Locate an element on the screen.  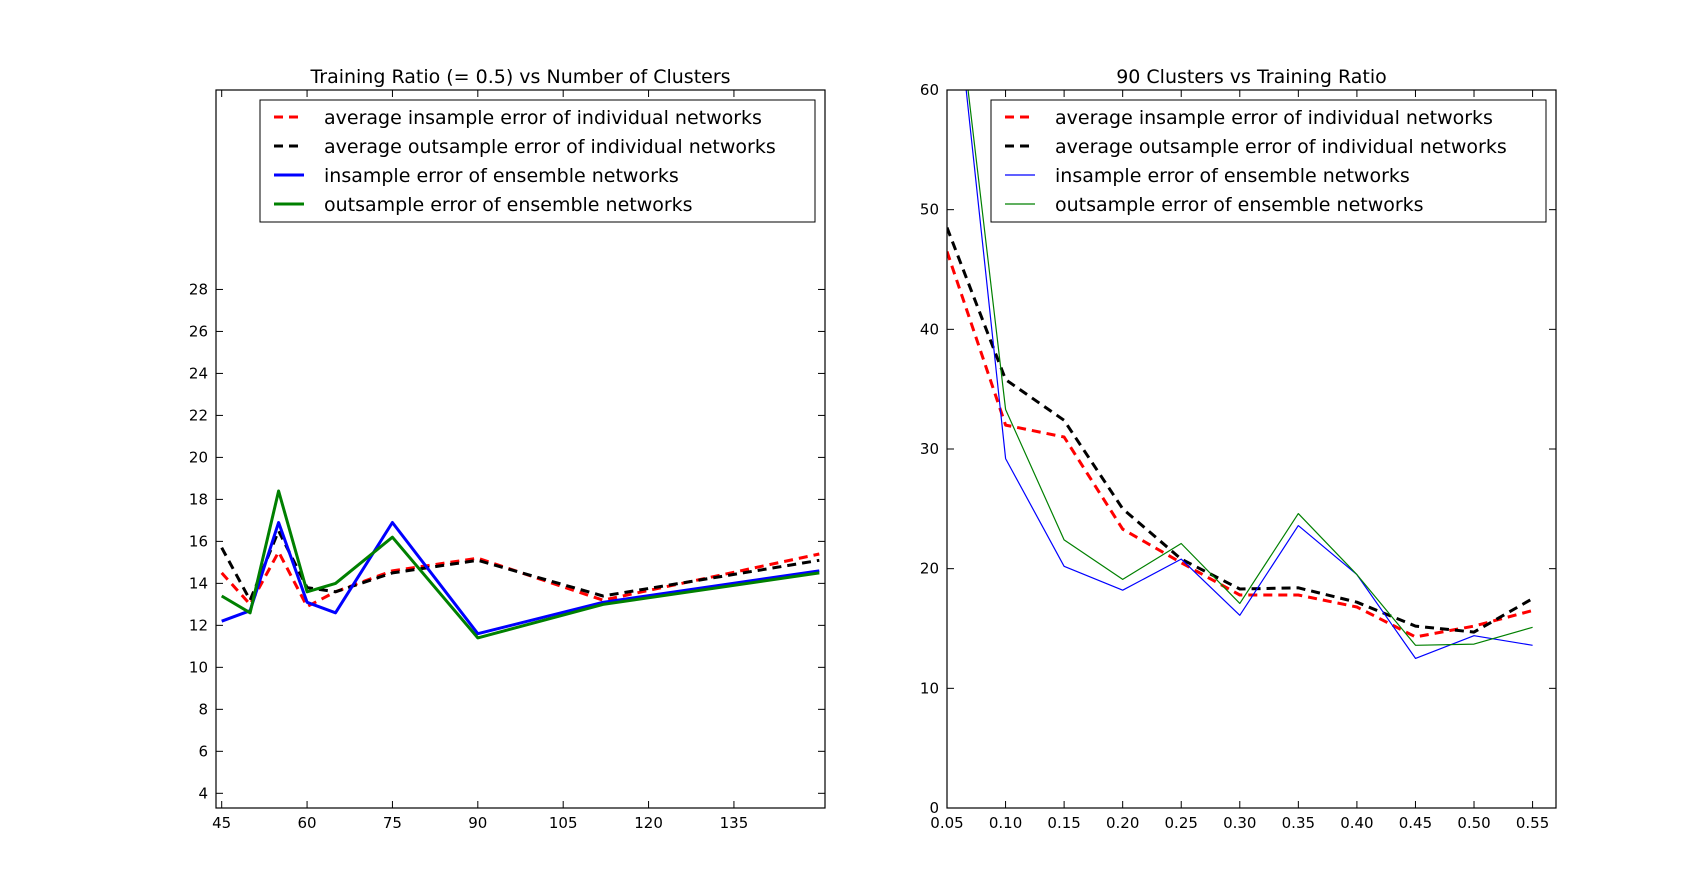
right-y-tick-label: 0 is located at coordinates (934, 808).